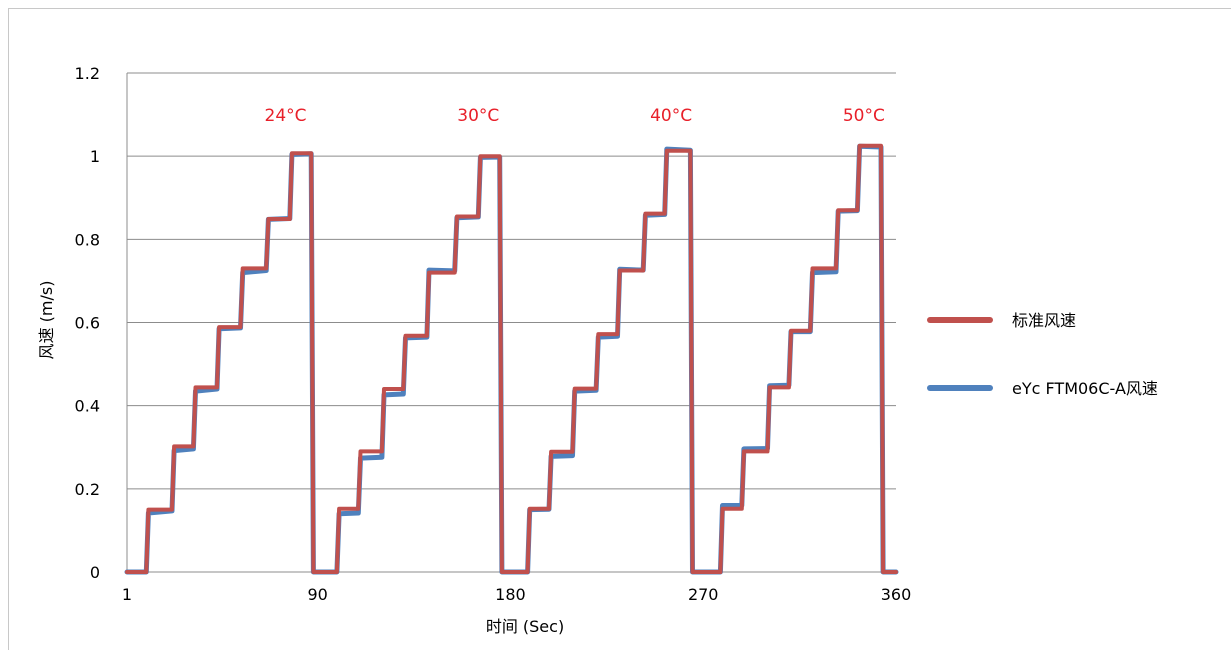  What do you see at coordinates (127, 594) in the screenshot?
I see `x-tick-label-0: 1` at bounding box center [127, 594].